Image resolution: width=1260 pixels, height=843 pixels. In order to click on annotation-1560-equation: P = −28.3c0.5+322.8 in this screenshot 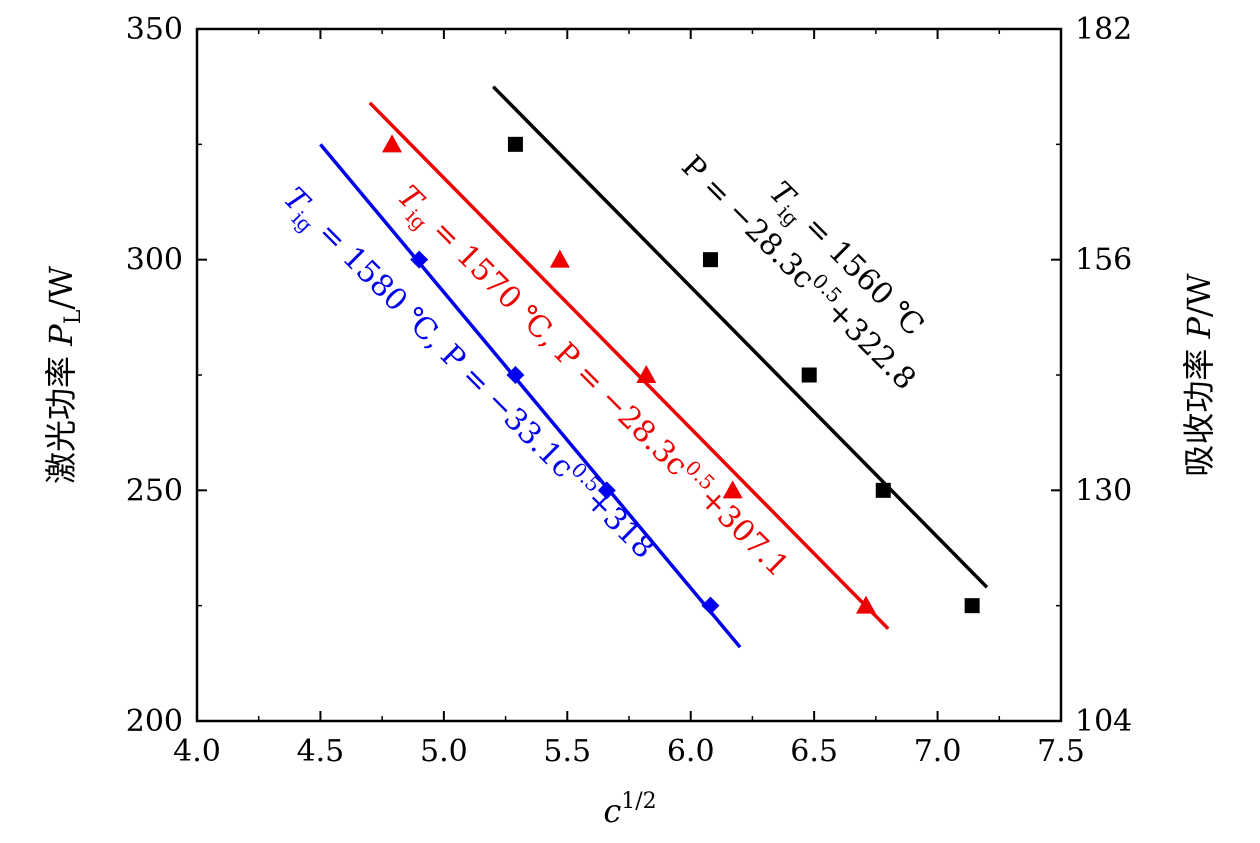, I will do `click(799, 271)`.